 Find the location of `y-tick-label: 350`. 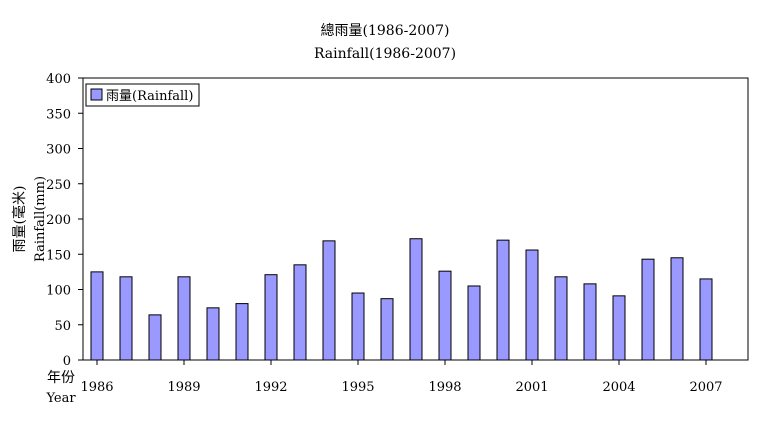

y-tick-label: 350 is located at coordinates (58, 114).